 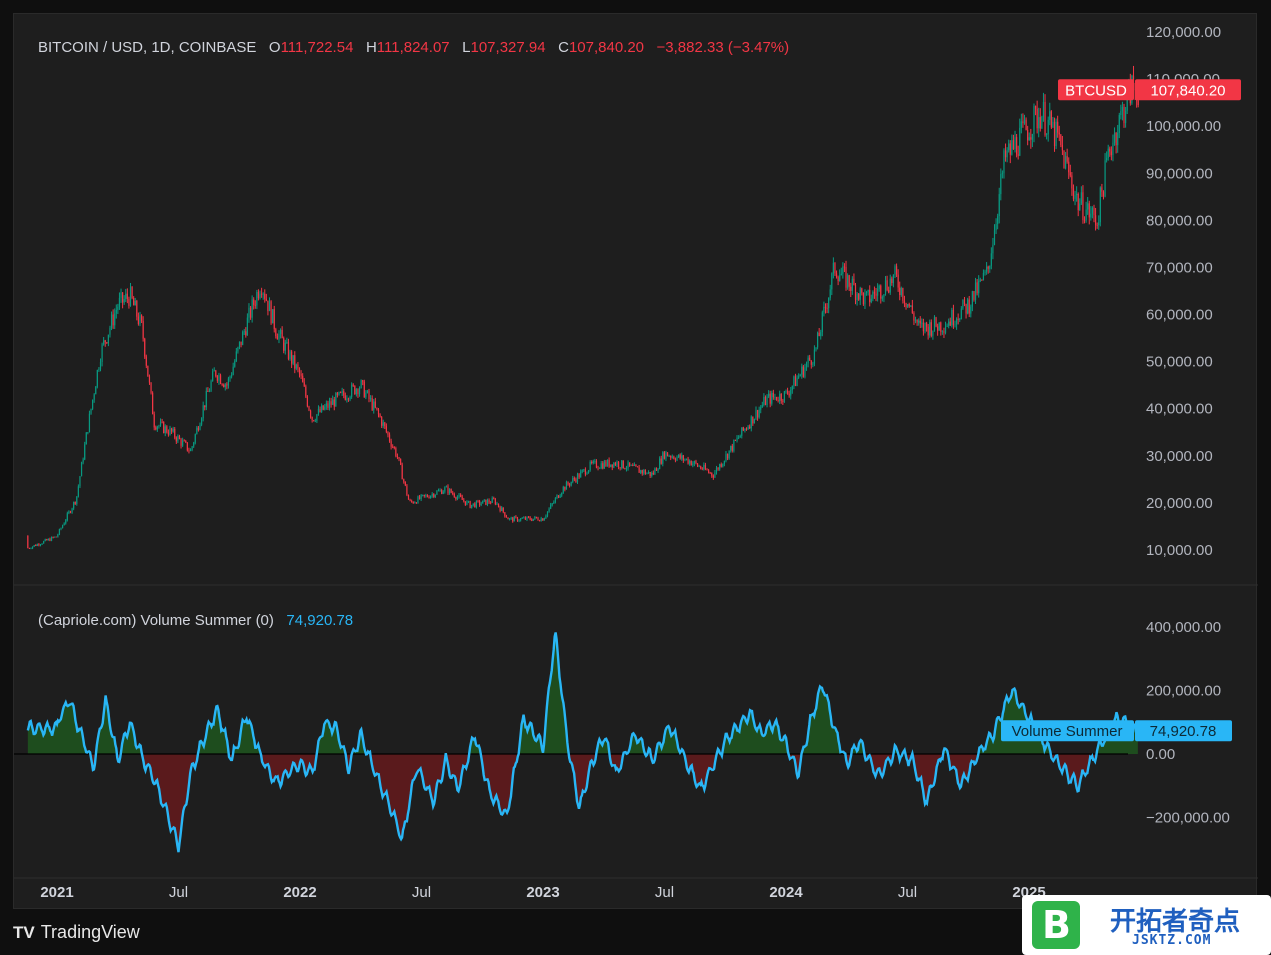 I want to click on indicator-value-badge-label: 74,920.78, so click(x=1183, y=731).